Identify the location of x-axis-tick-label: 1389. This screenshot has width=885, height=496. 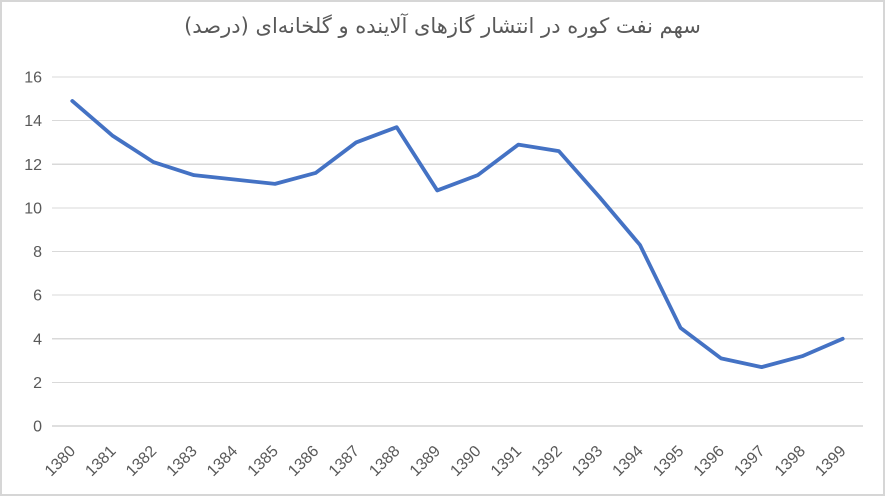
(425, 461).